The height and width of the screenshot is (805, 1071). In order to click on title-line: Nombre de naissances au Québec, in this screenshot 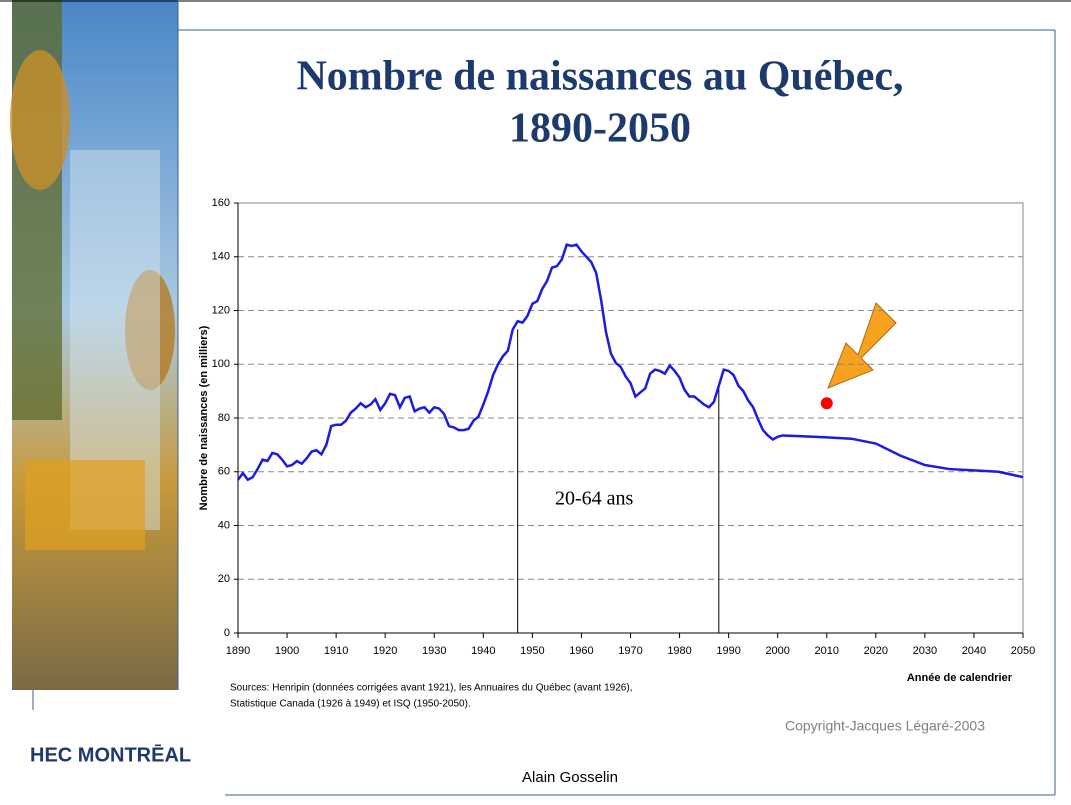, I will do `click(599, 77)`.